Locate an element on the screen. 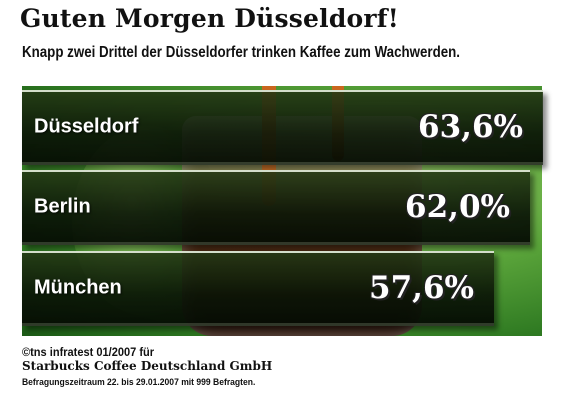 This screenshot has height=400, width=568. source-line-1: ©tns infratest 01/2007 für is located at coordinates (88, 352).